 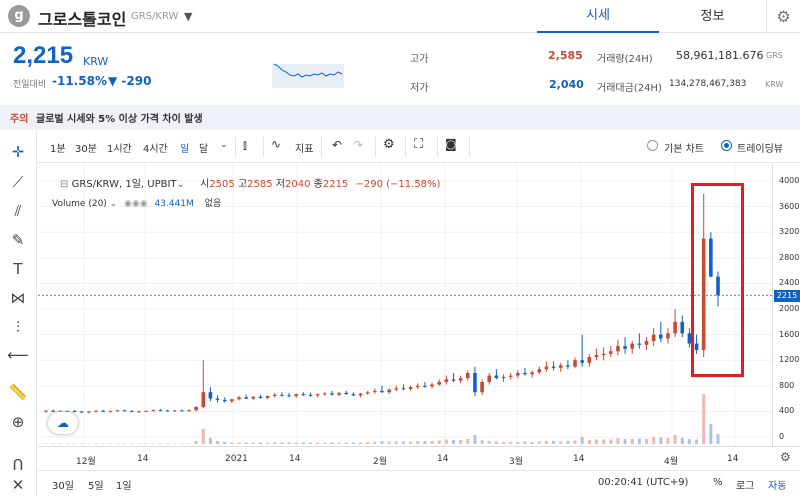 I want to click on open-label: 시, so click(x=205, y=184).